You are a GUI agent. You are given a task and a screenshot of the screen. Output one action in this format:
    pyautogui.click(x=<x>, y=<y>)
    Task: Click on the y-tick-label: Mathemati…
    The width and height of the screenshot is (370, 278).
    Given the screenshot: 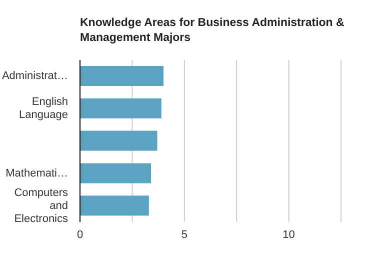 What is the action you would take?
    pyautogui.click(x=37, y=173)
    